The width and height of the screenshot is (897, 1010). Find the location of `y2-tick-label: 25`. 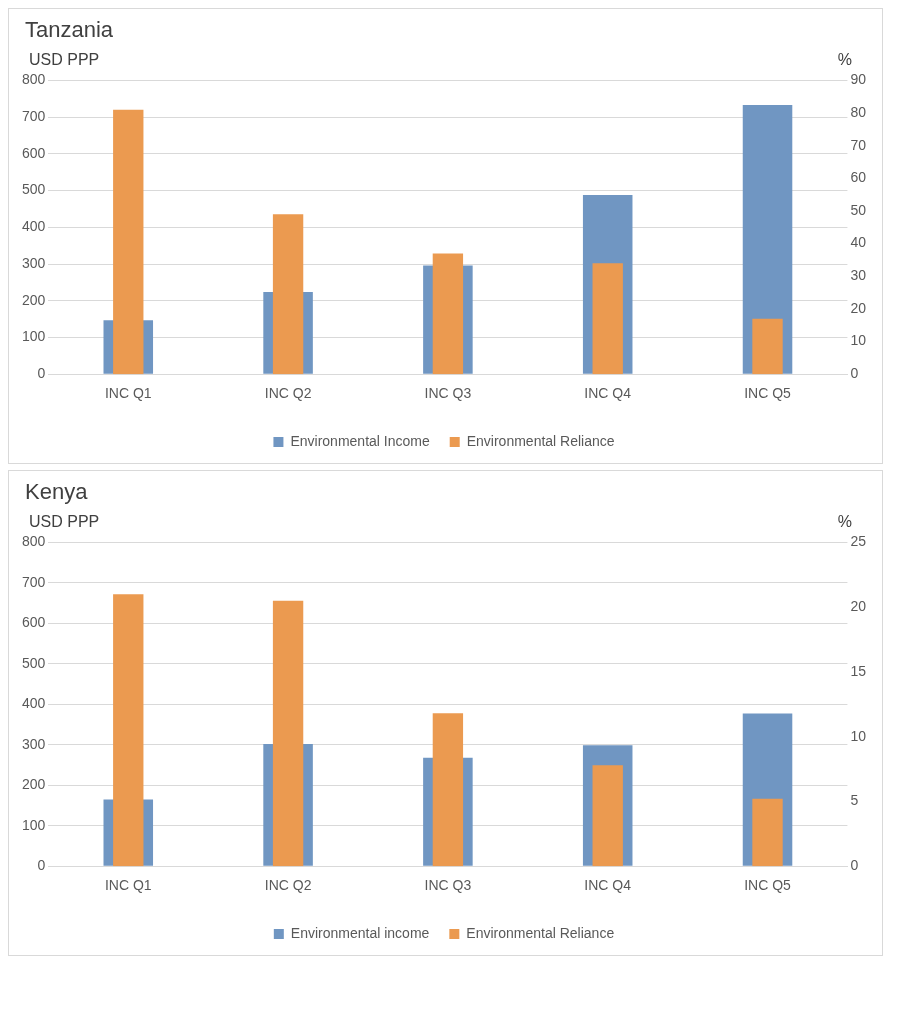

y2-tick-label: 25 is located at coordinates (858, 541).